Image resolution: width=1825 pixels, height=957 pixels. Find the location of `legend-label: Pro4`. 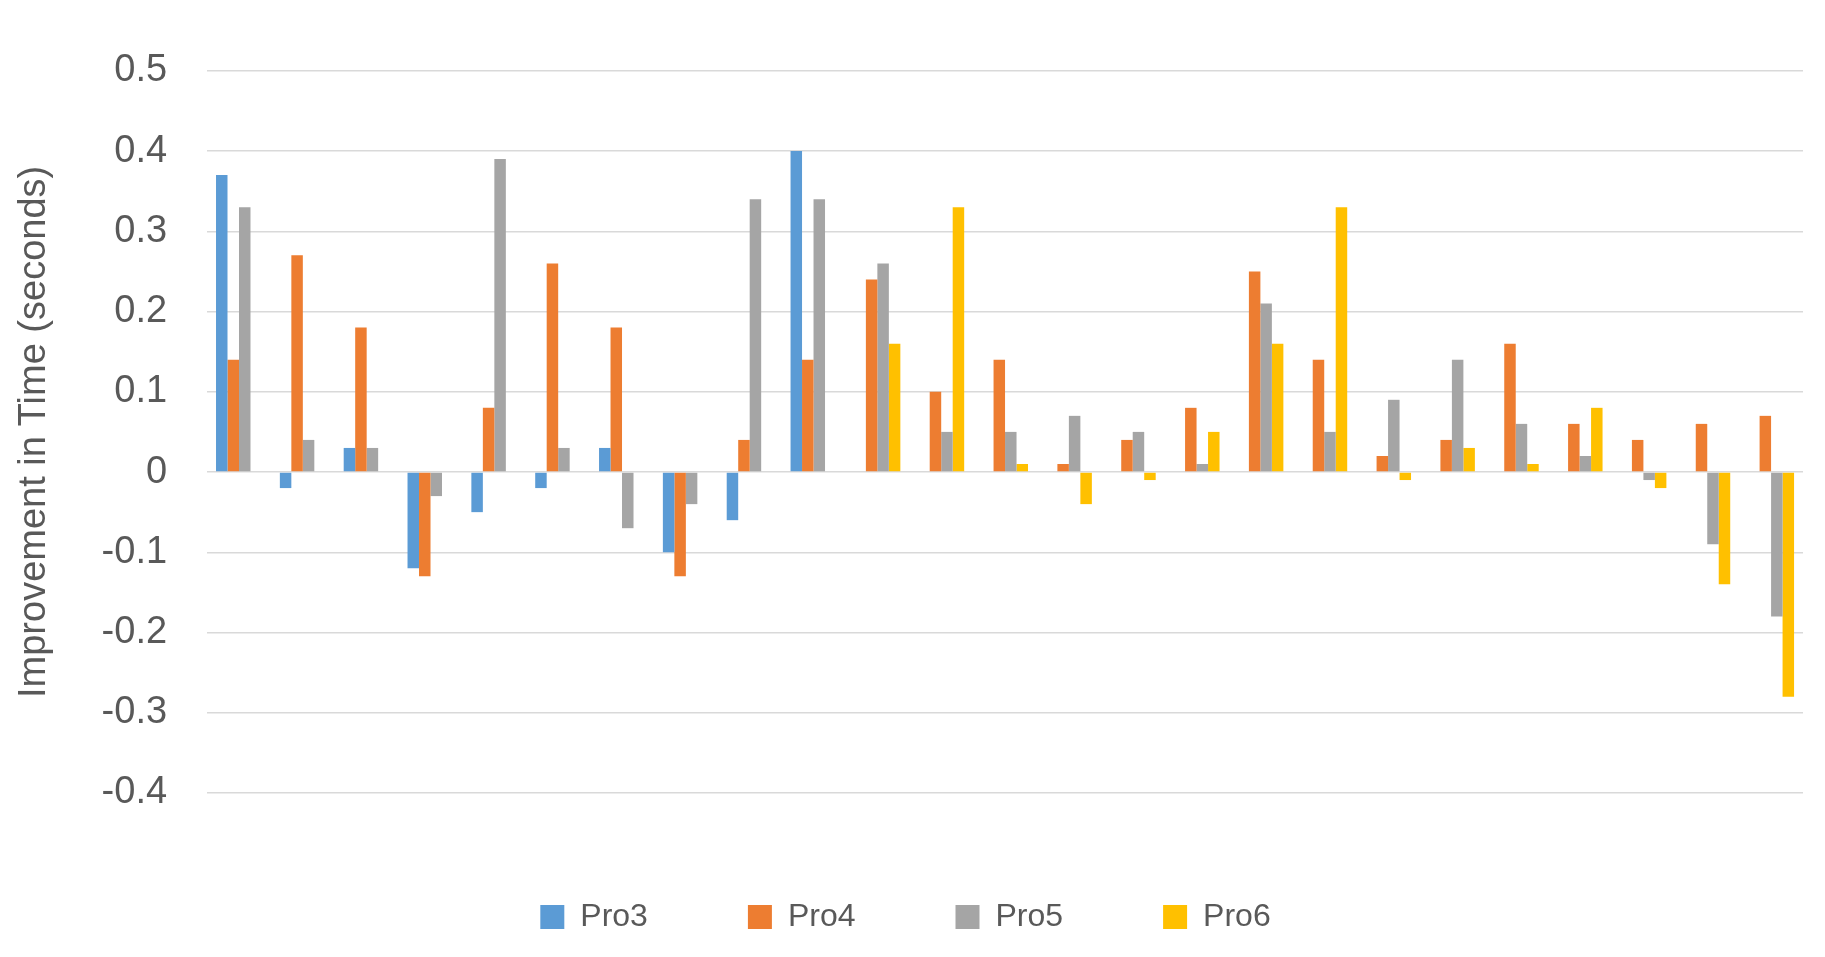

legend-label: Pro4 is located at coordinates (821, 914).